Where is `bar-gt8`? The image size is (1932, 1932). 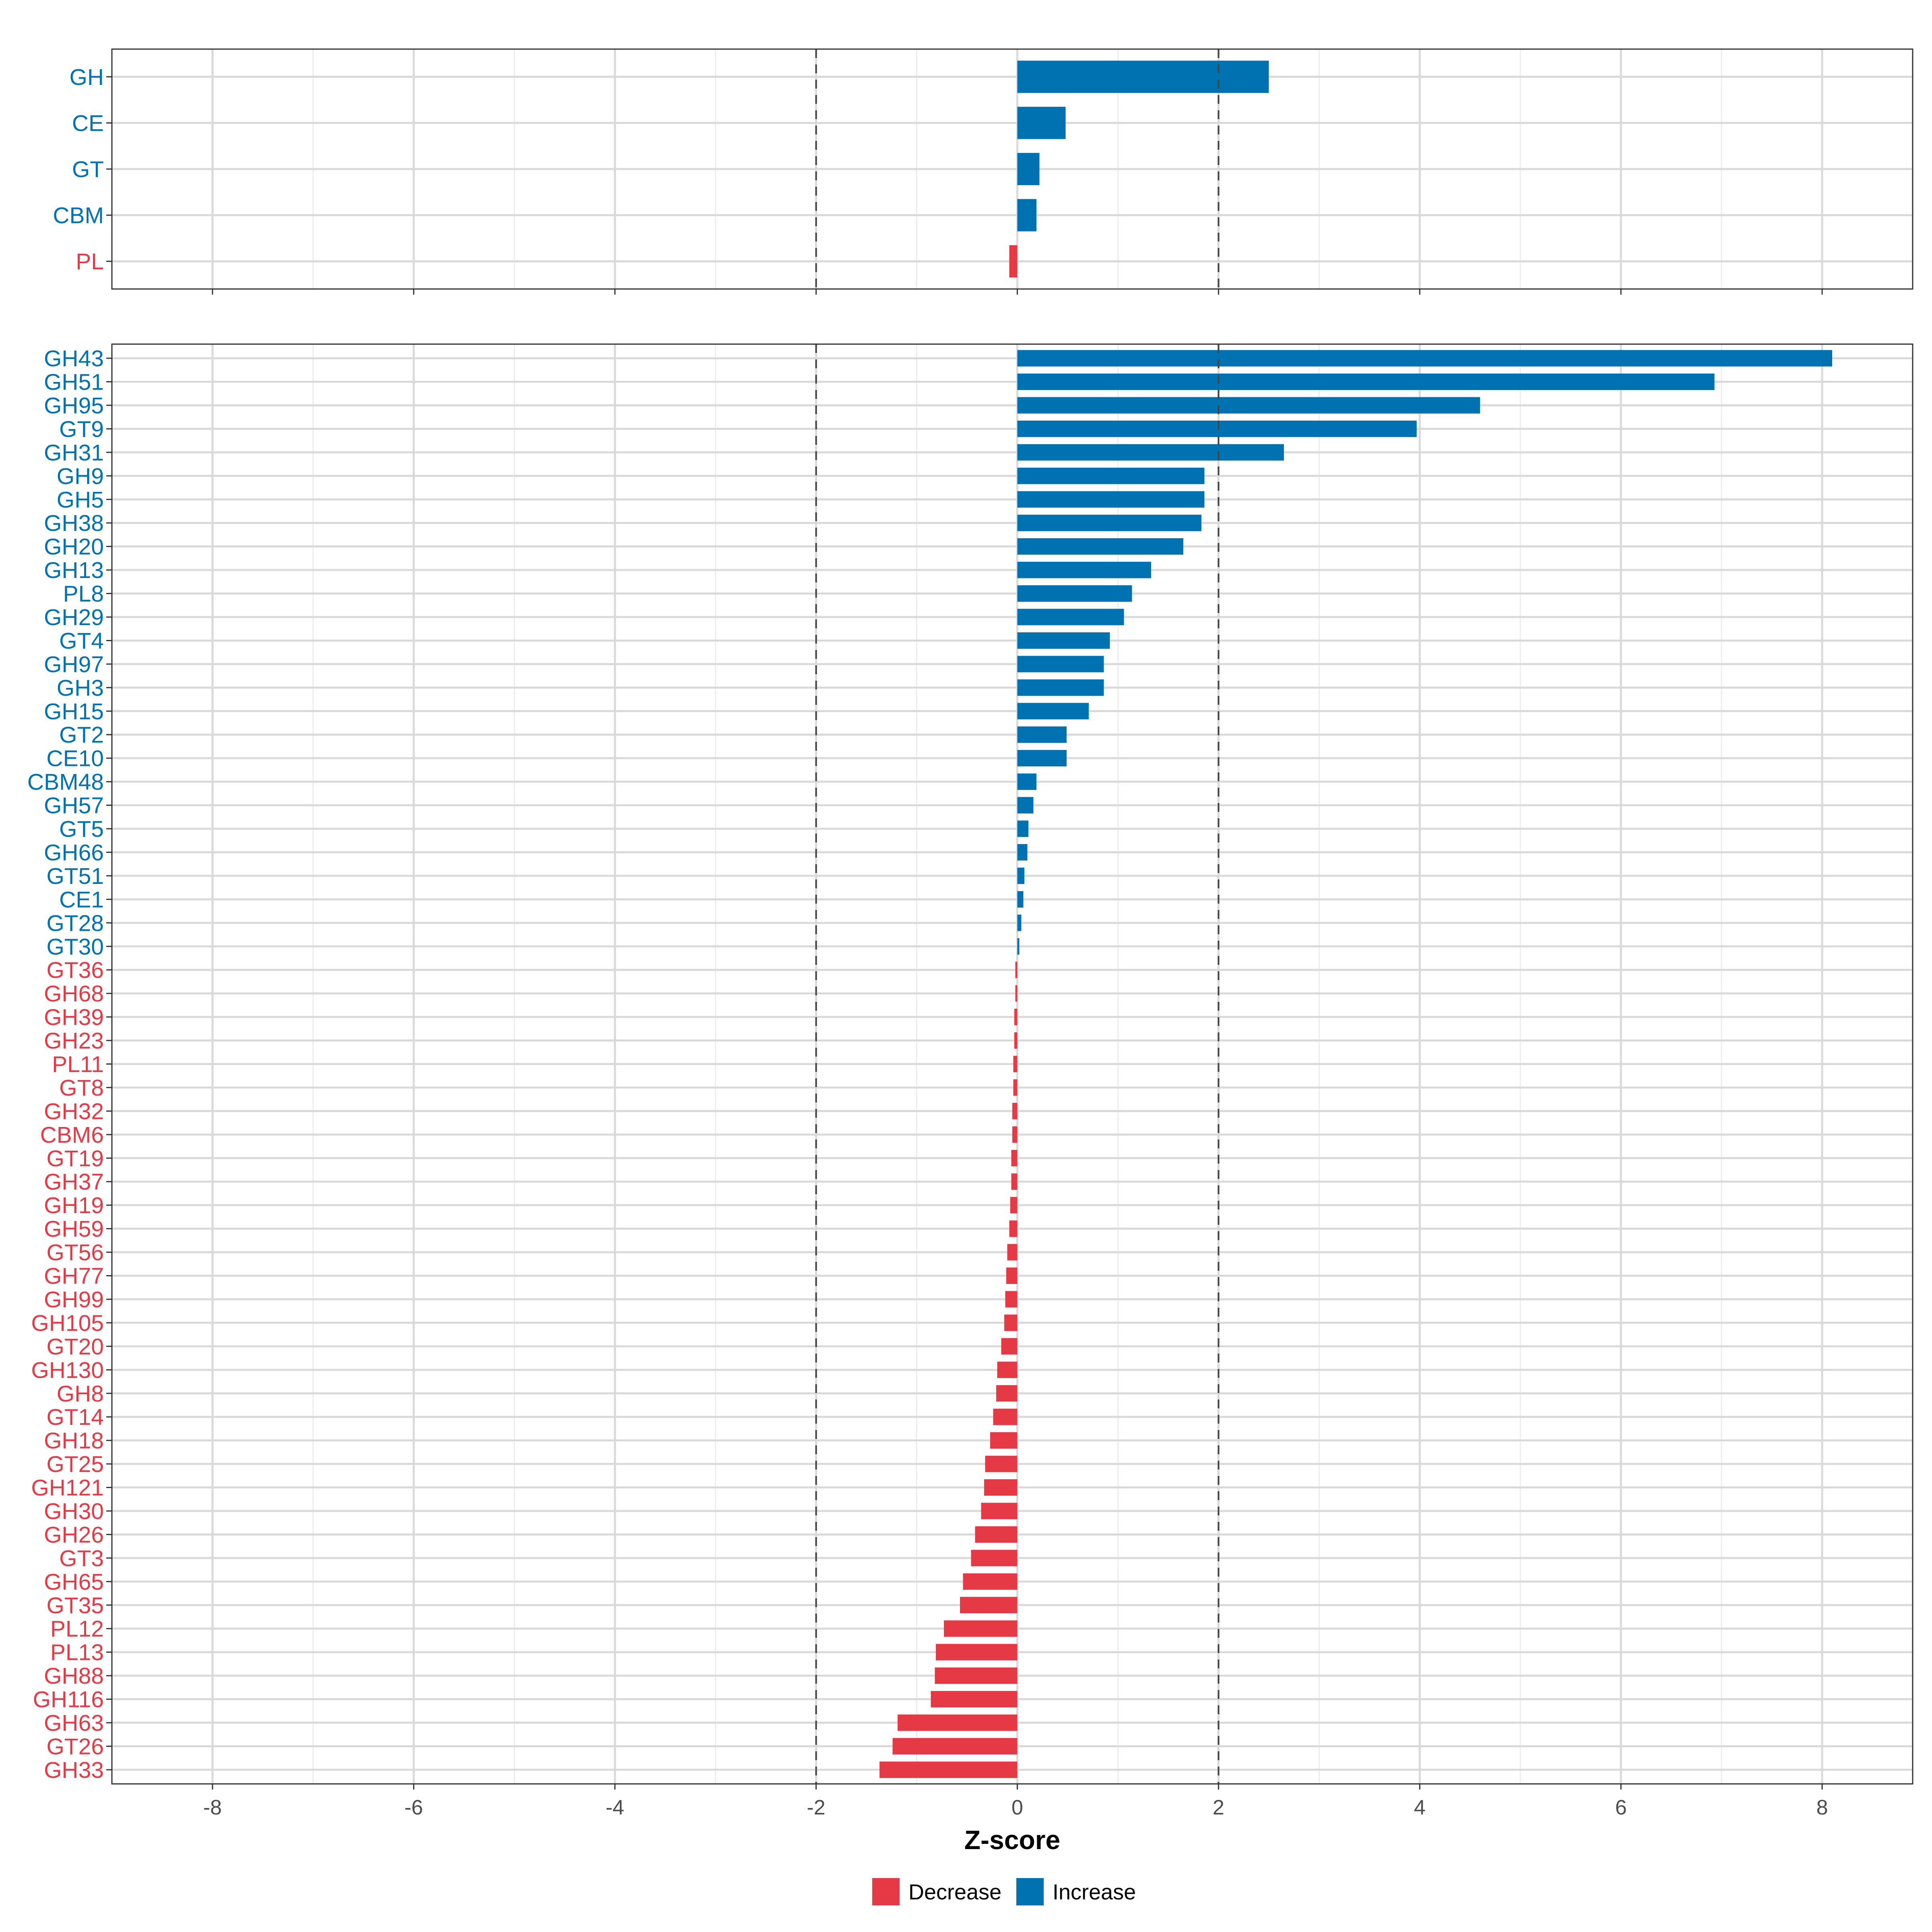 bar-gt8 is located at coordinates (1015, 1087).